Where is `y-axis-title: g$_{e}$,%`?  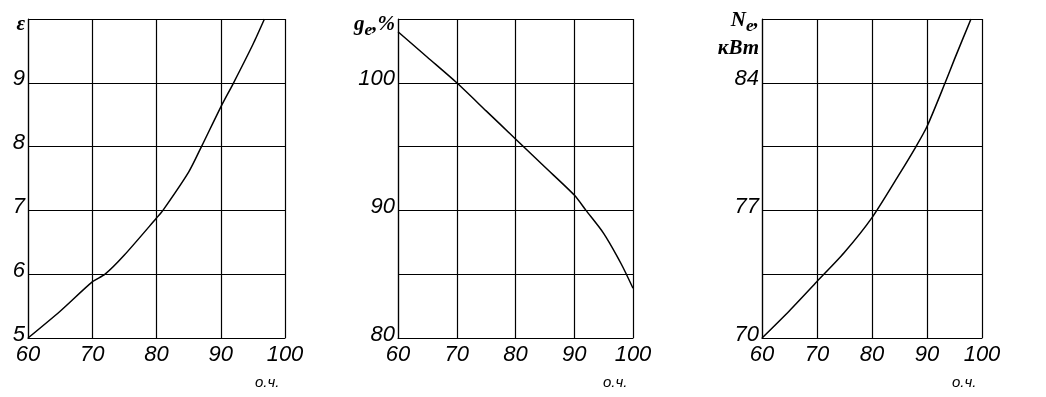 y-axis-title: g$_{e}$,% is located at coordinates (374, 26).